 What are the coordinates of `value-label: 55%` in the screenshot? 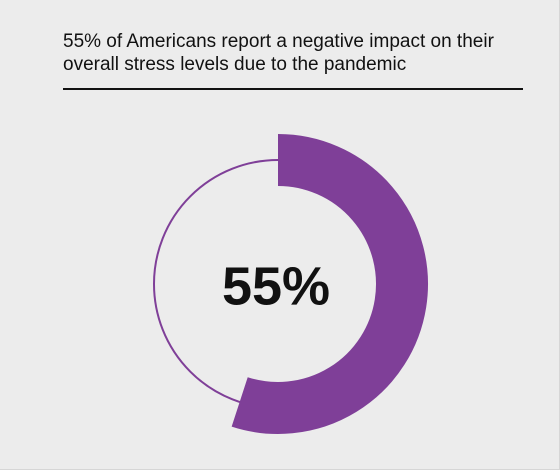 It's located at (276, 286).